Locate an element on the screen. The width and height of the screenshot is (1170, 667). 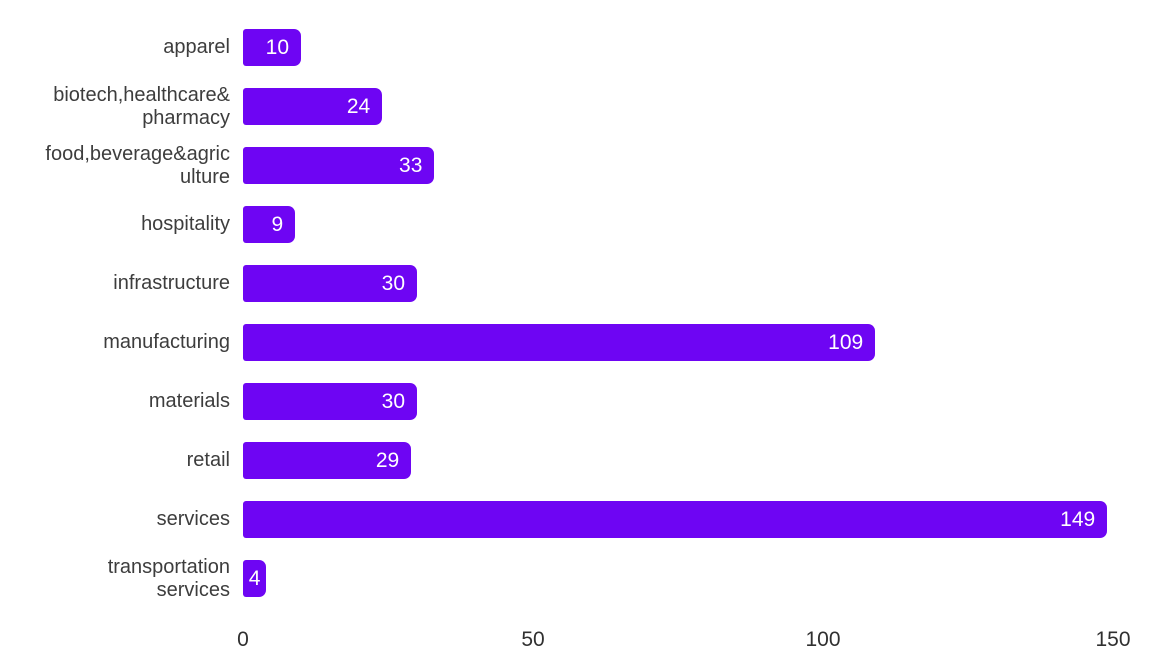
category-label: biotech,healthcare& pharmacy is located at coordinates (141, 106).